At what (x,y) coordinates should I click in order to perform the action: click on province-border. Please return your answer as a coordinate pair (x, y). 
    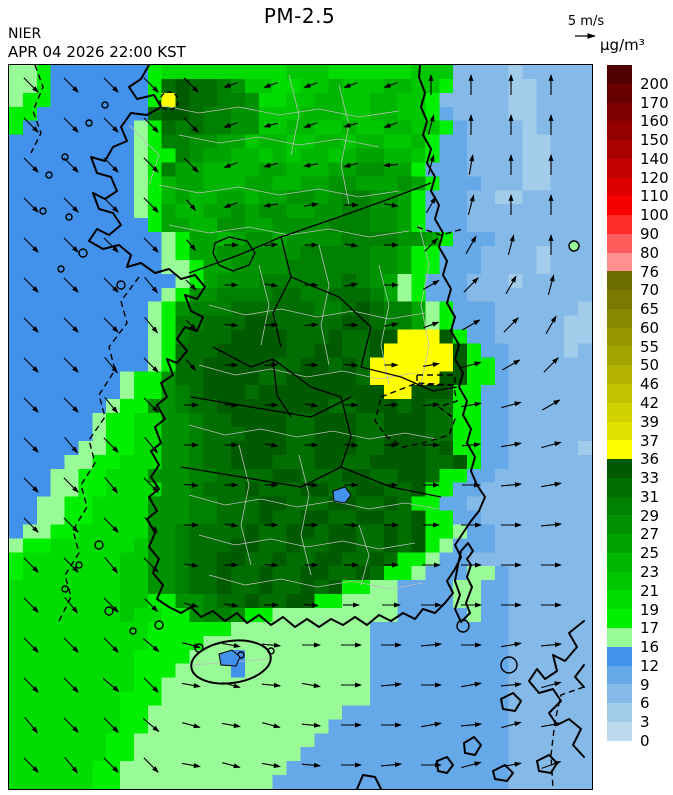
    Looking at the image, I should click on (346, 327).